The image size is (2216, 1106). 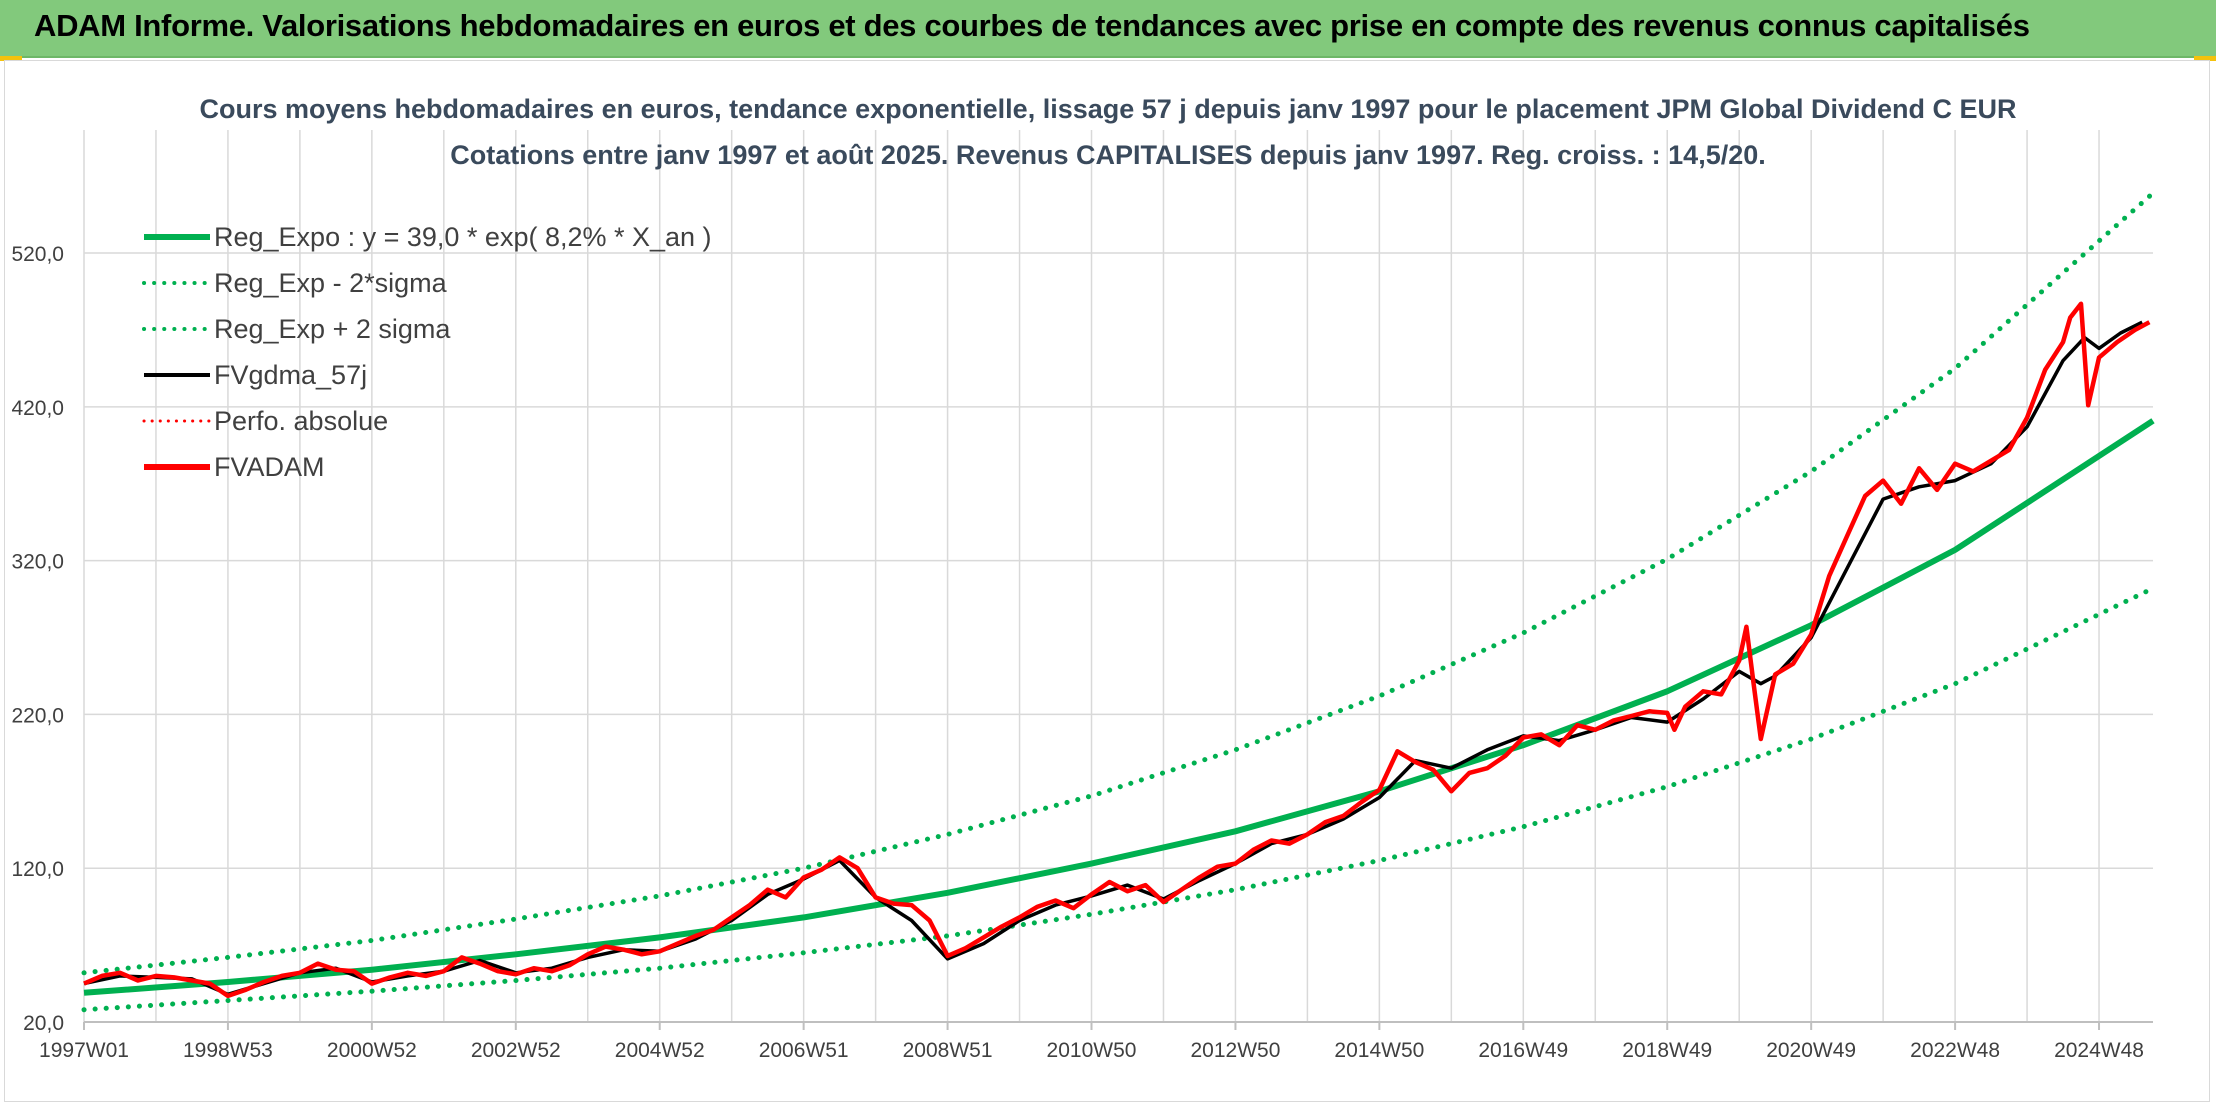 What do you see at coordinates (1523, 1050) in the screenshot?
I see `x-tick-label: 2016W49` at bounding box center [1523, 1050].